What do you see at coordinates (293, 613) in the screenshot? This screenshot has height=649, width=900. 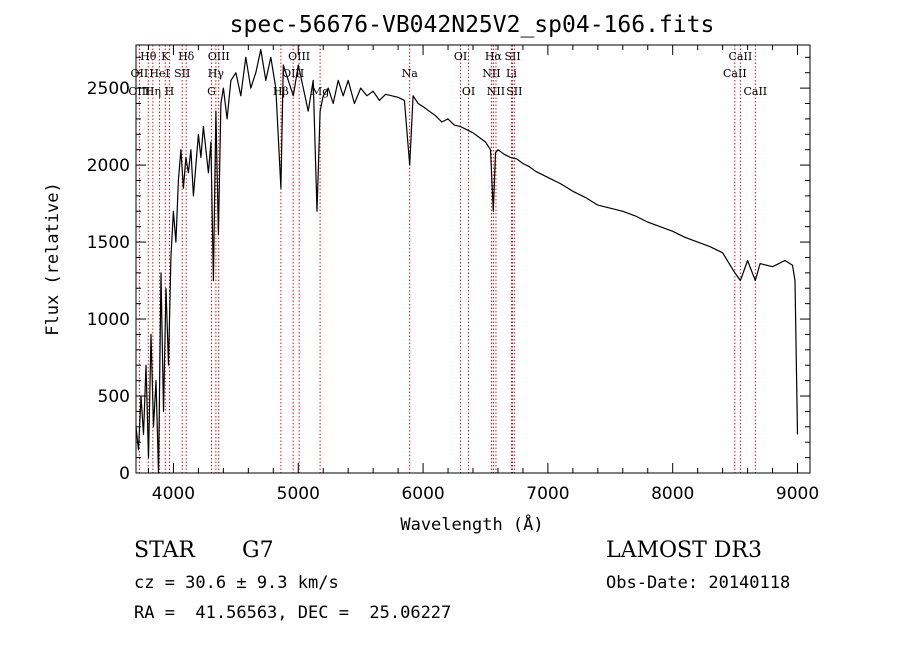 I see `coordinates: RA = 41.56563, DEC = 25.06227` at bounding box center [293, 613].